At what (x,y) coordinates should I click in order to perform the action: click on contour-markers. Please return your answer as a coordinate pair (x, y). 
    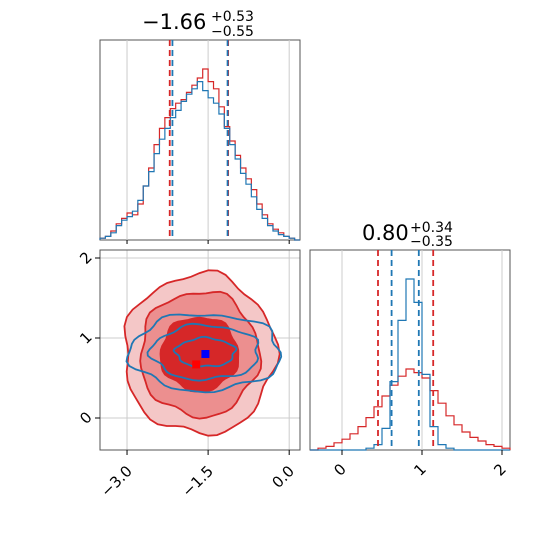
    Looking at the image, I should click on (201, 359).